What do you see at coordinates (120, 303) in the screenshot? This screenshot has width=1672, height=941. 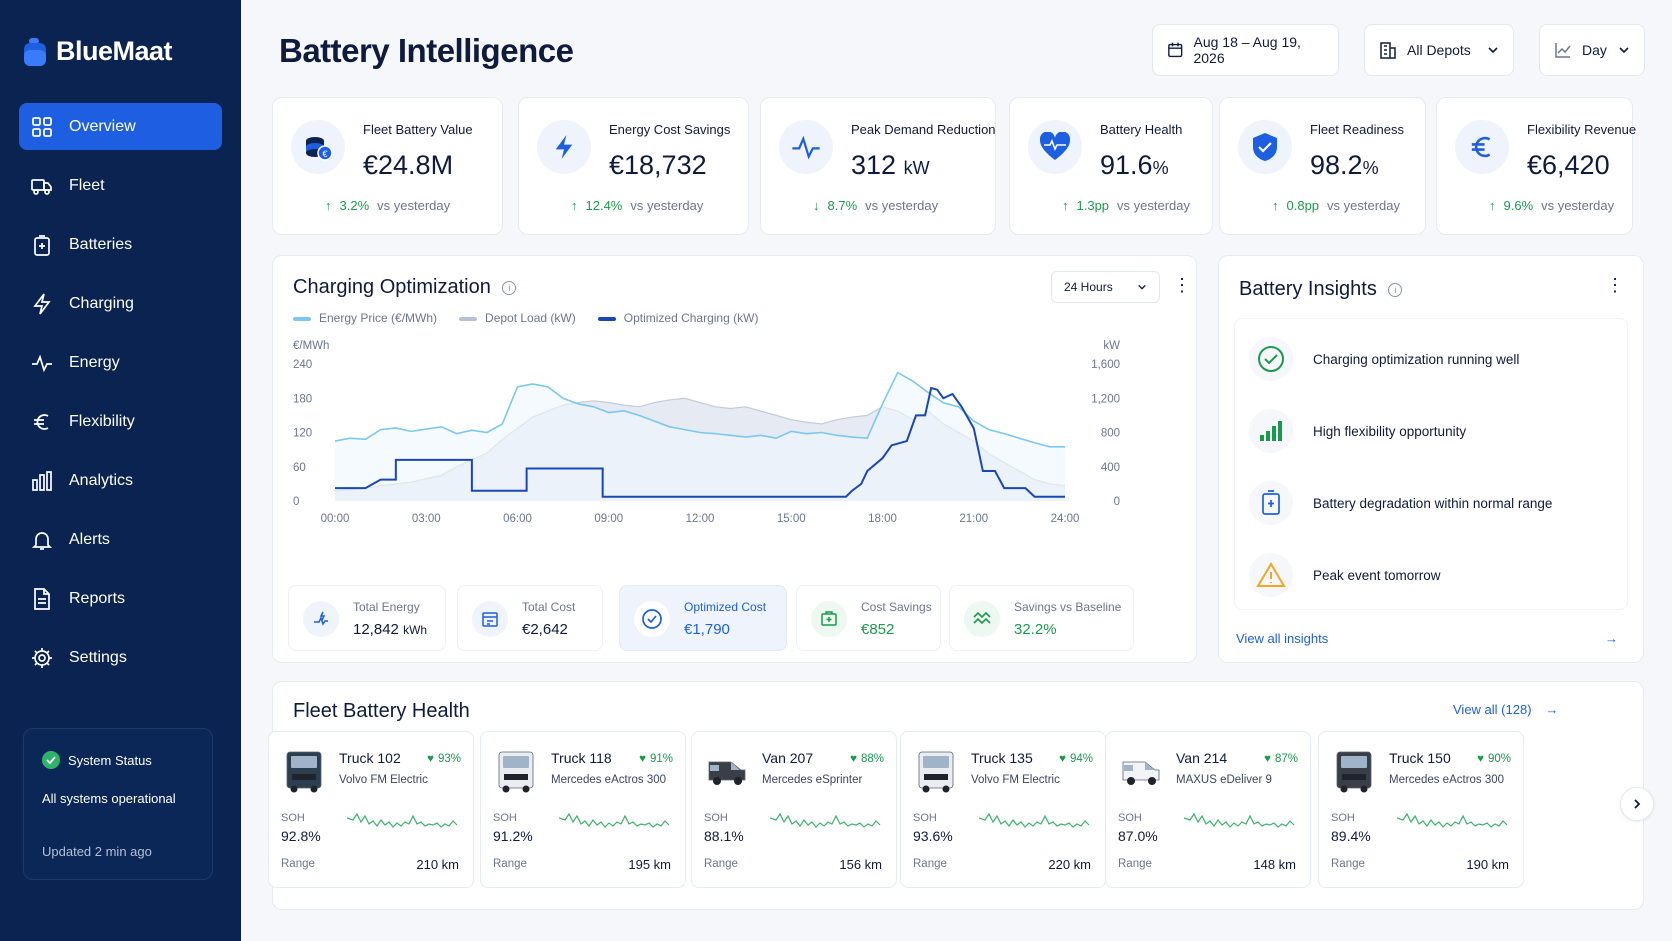 I see `nav-item-charging: Charging` at bounding box center [120, 303].